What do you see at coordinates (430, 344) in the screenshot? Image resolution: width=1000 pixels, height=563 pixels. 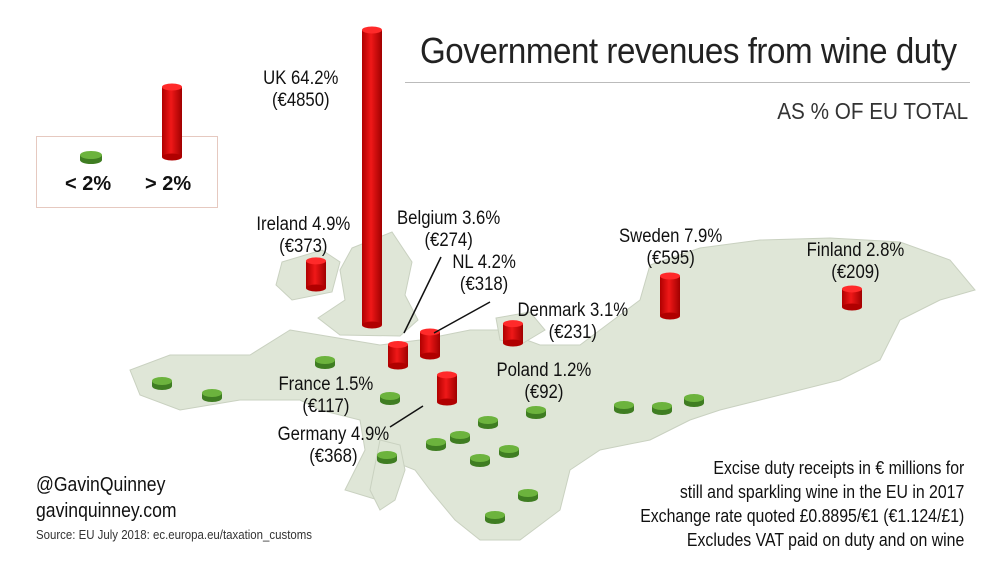 I see `nl-cylinder` at bounding box center [430, 344].